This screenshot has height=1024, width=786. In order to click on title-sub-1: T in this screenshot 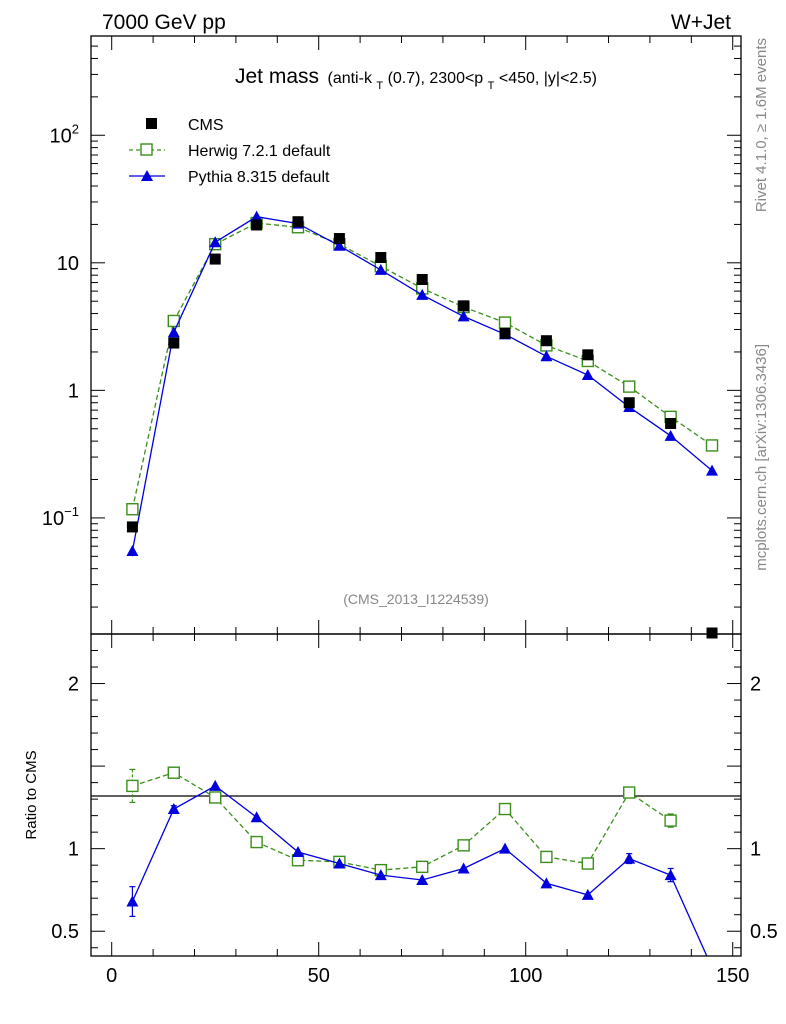, I will do `click(379, 86)`.